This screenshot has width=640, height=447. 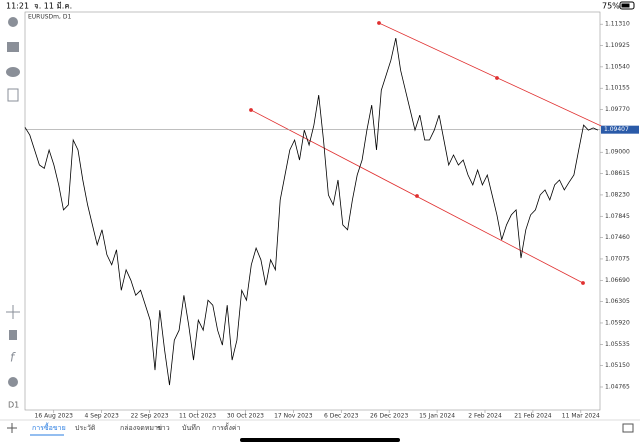 I want to click on candle-icon, so click(x=13, y=335).